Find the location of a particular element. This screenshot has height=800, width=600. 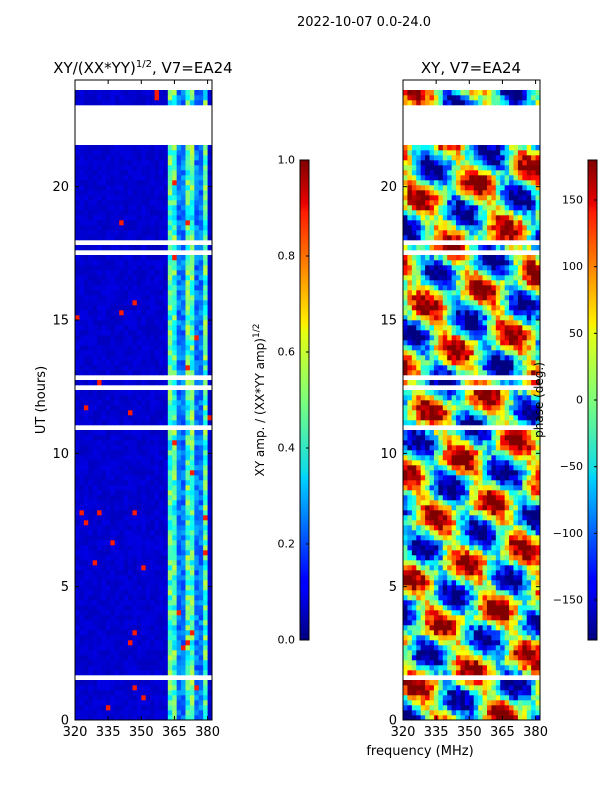

left-ylabel: UT (hours) is located at coordinates (41, 400).